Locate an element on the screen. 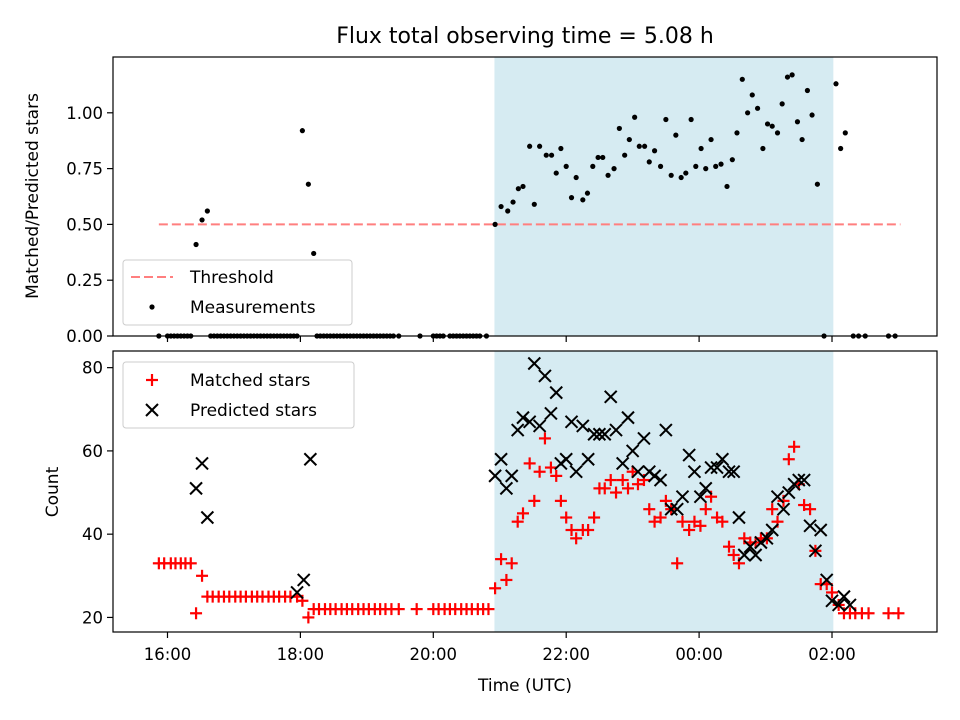  y-tick-label: 60 is located at coordinates (92, 451).